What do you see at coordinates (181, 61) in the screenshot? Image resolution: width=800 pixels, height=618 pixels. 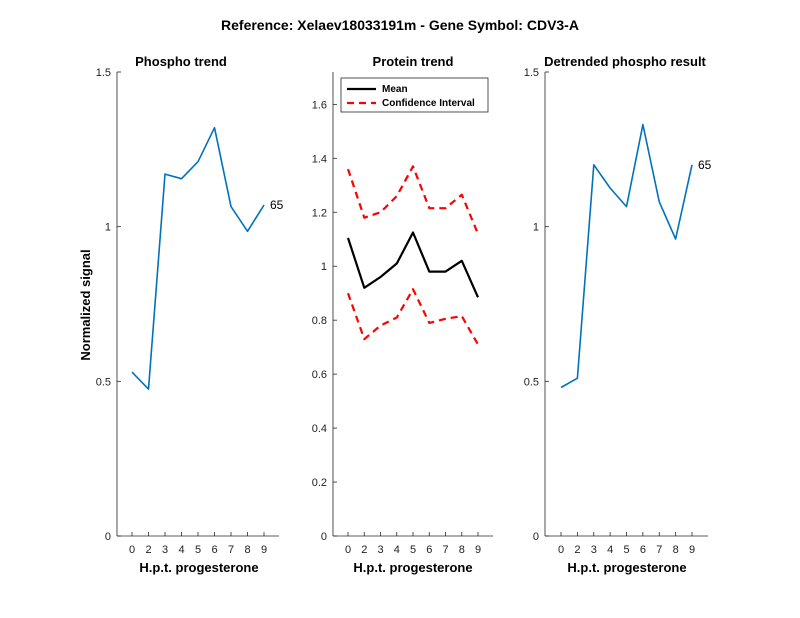 I see `panel-title: Phospho trend` at bounding box center [181, 61].